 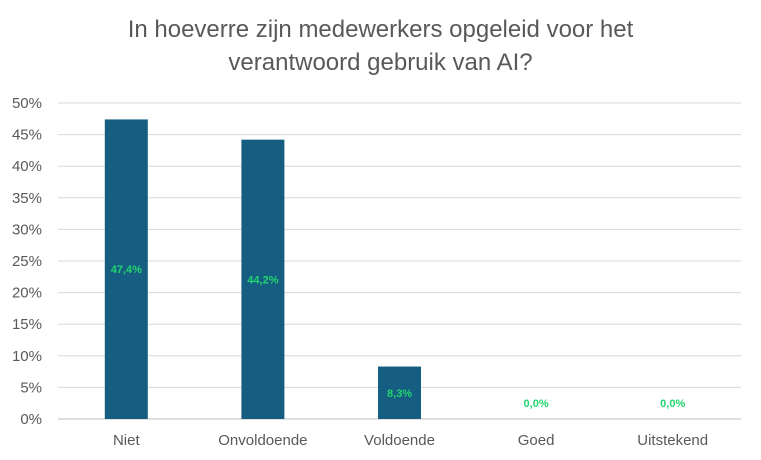 What do you see at coordinates (31, 419) in the screenshot?
I see `y-tick-label: 0%` at bounding box center [31, 419].